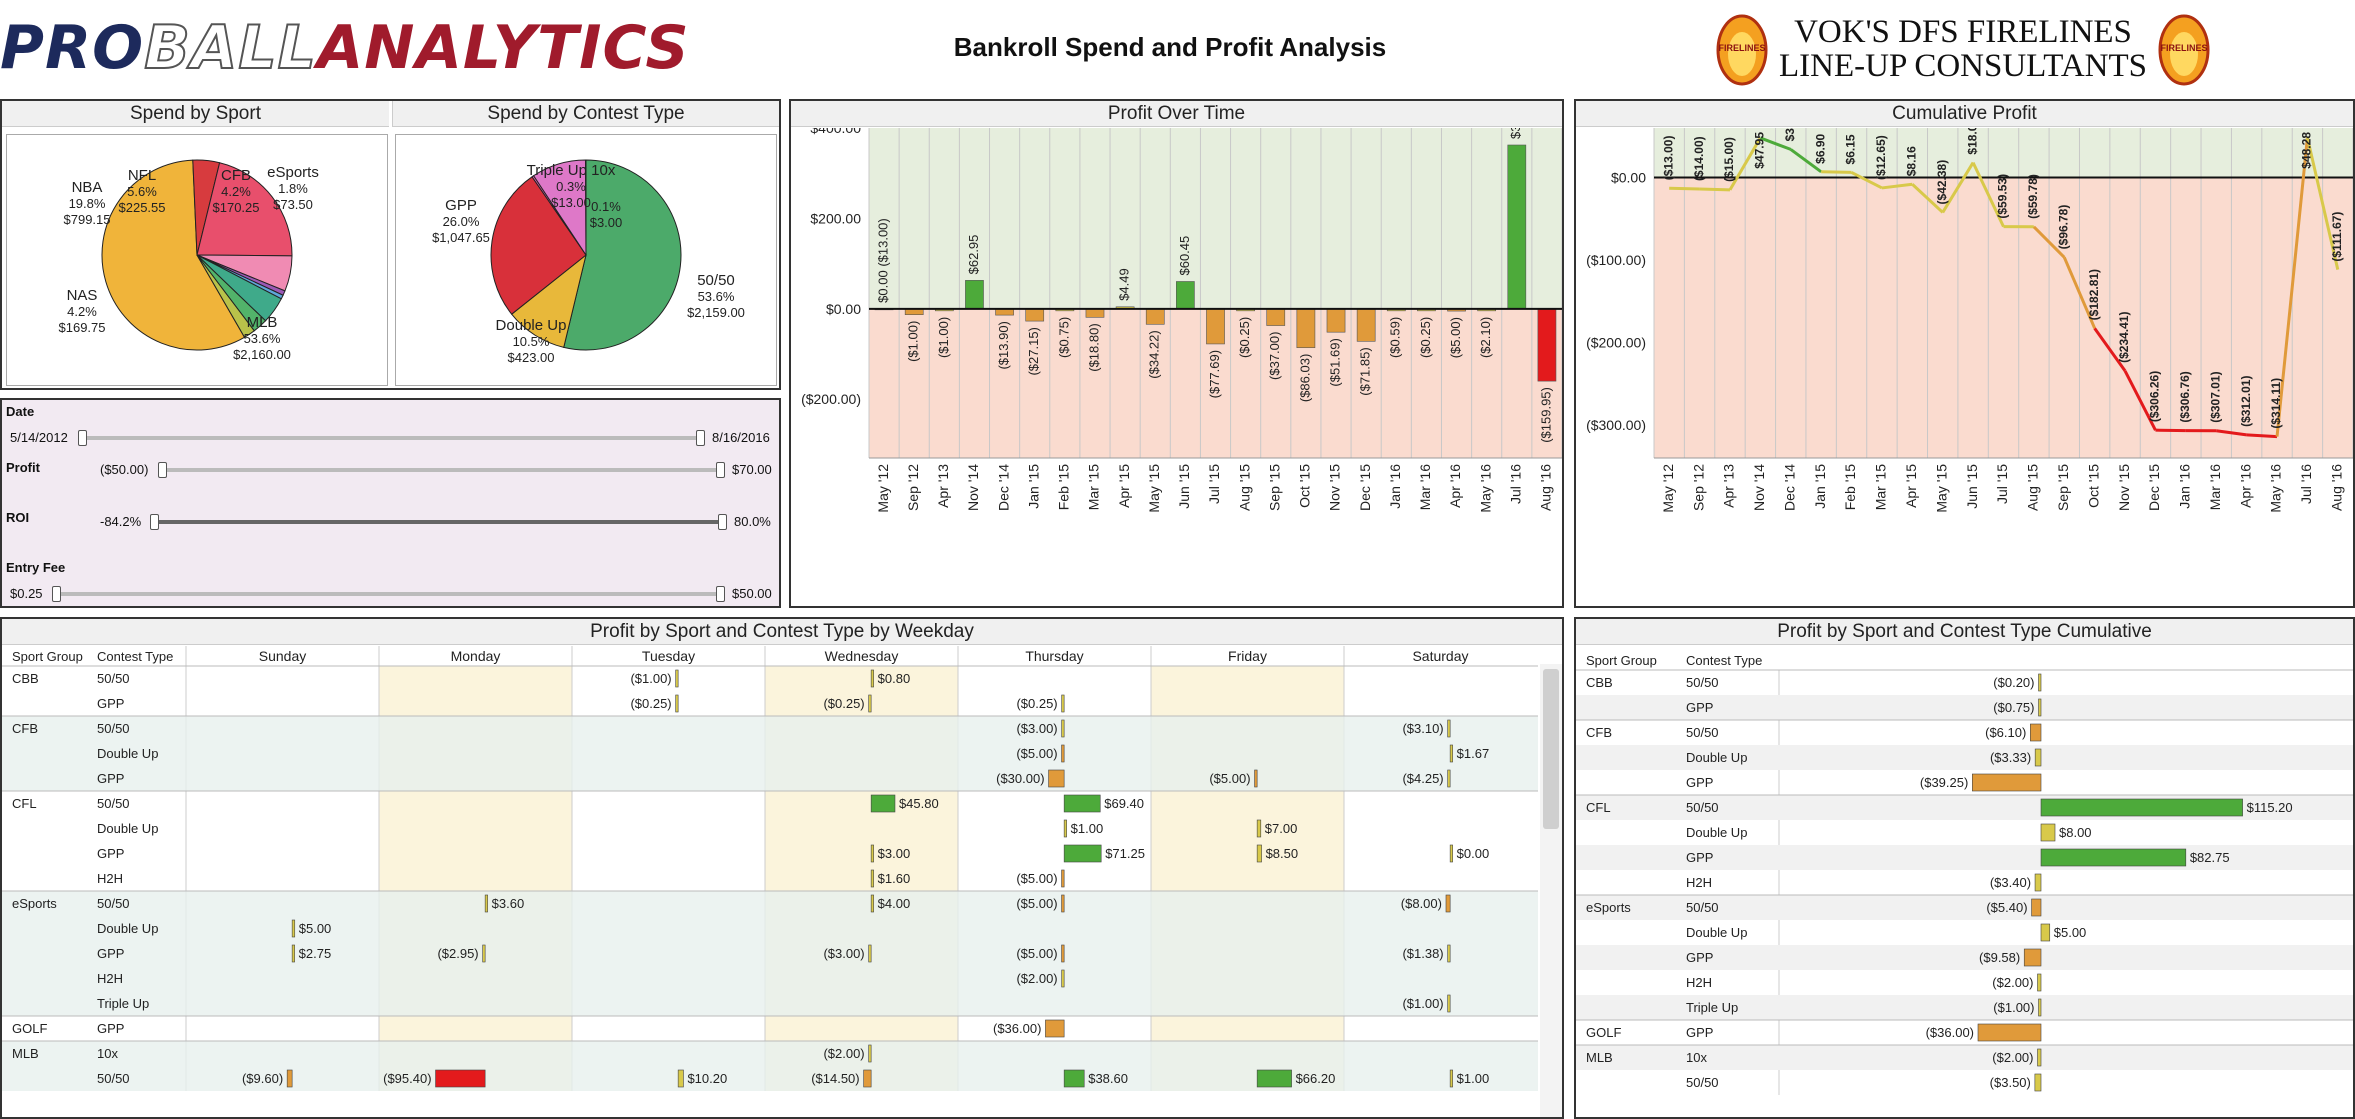  Describe the element at coordinates (1003, 345) in the screenshot. I see `bar-label: ($13.90)` at that location.